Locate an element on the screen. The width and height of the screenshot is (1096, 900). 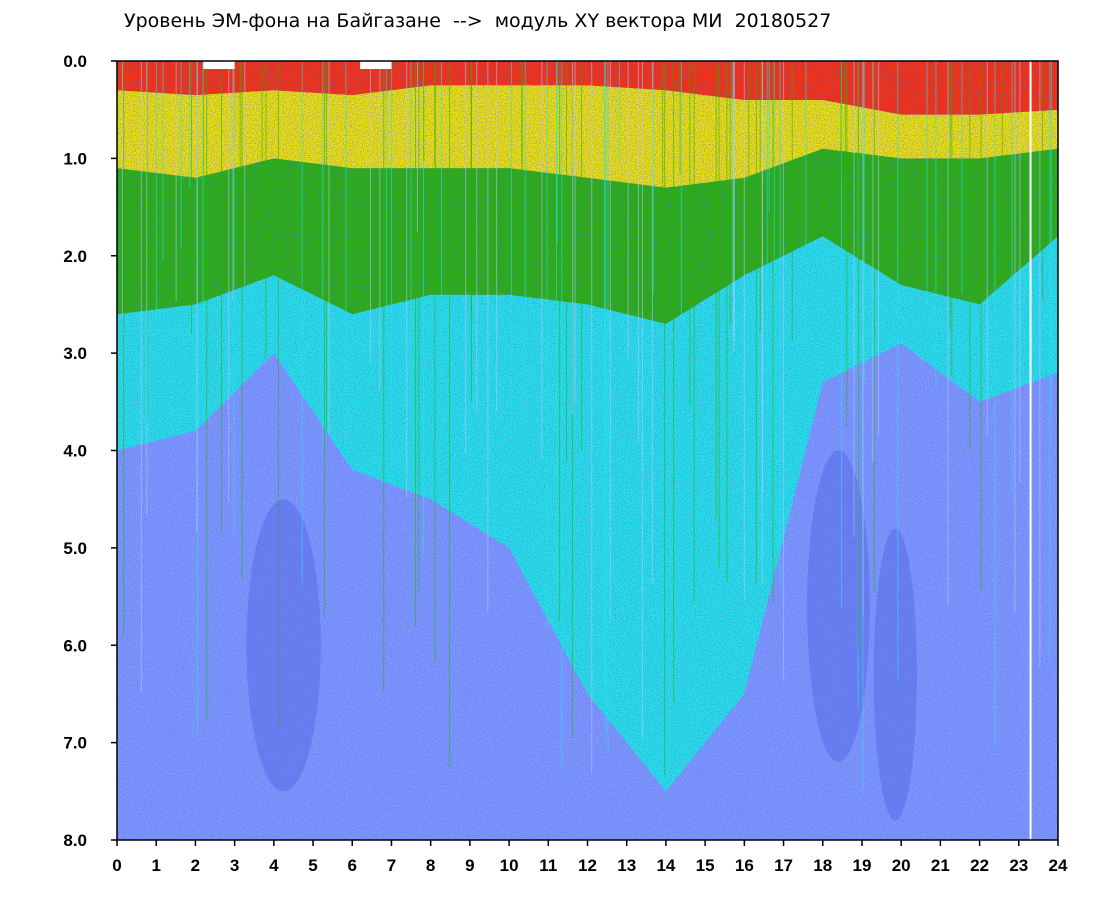
x-tick-label: 10 is located at coordinates (509, 865).